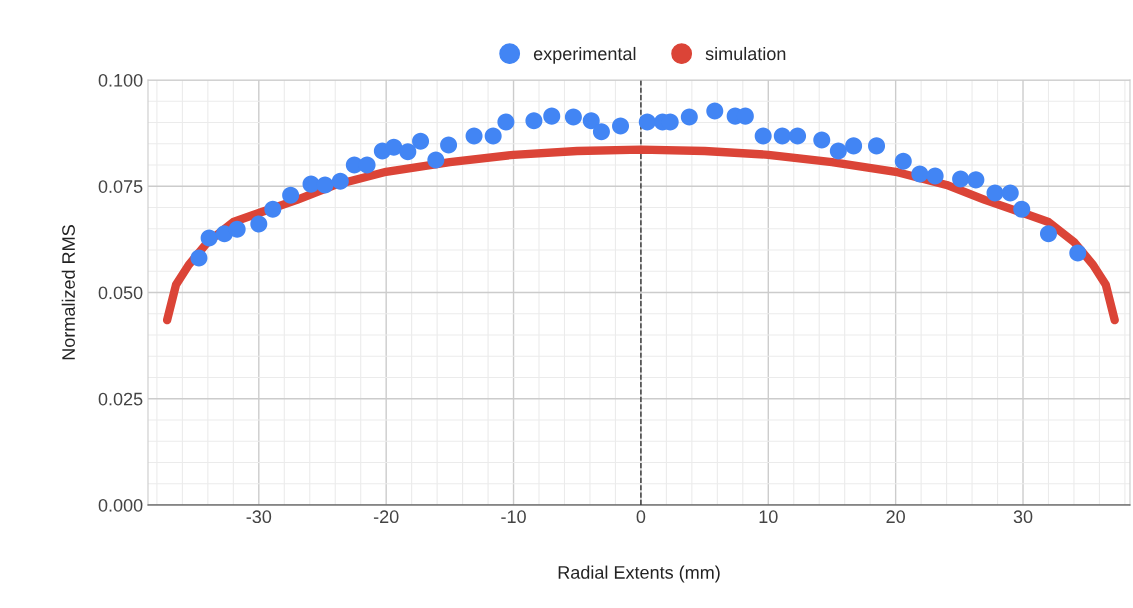  I want to click on y-tick-label: 0.050, so click(120, 293).